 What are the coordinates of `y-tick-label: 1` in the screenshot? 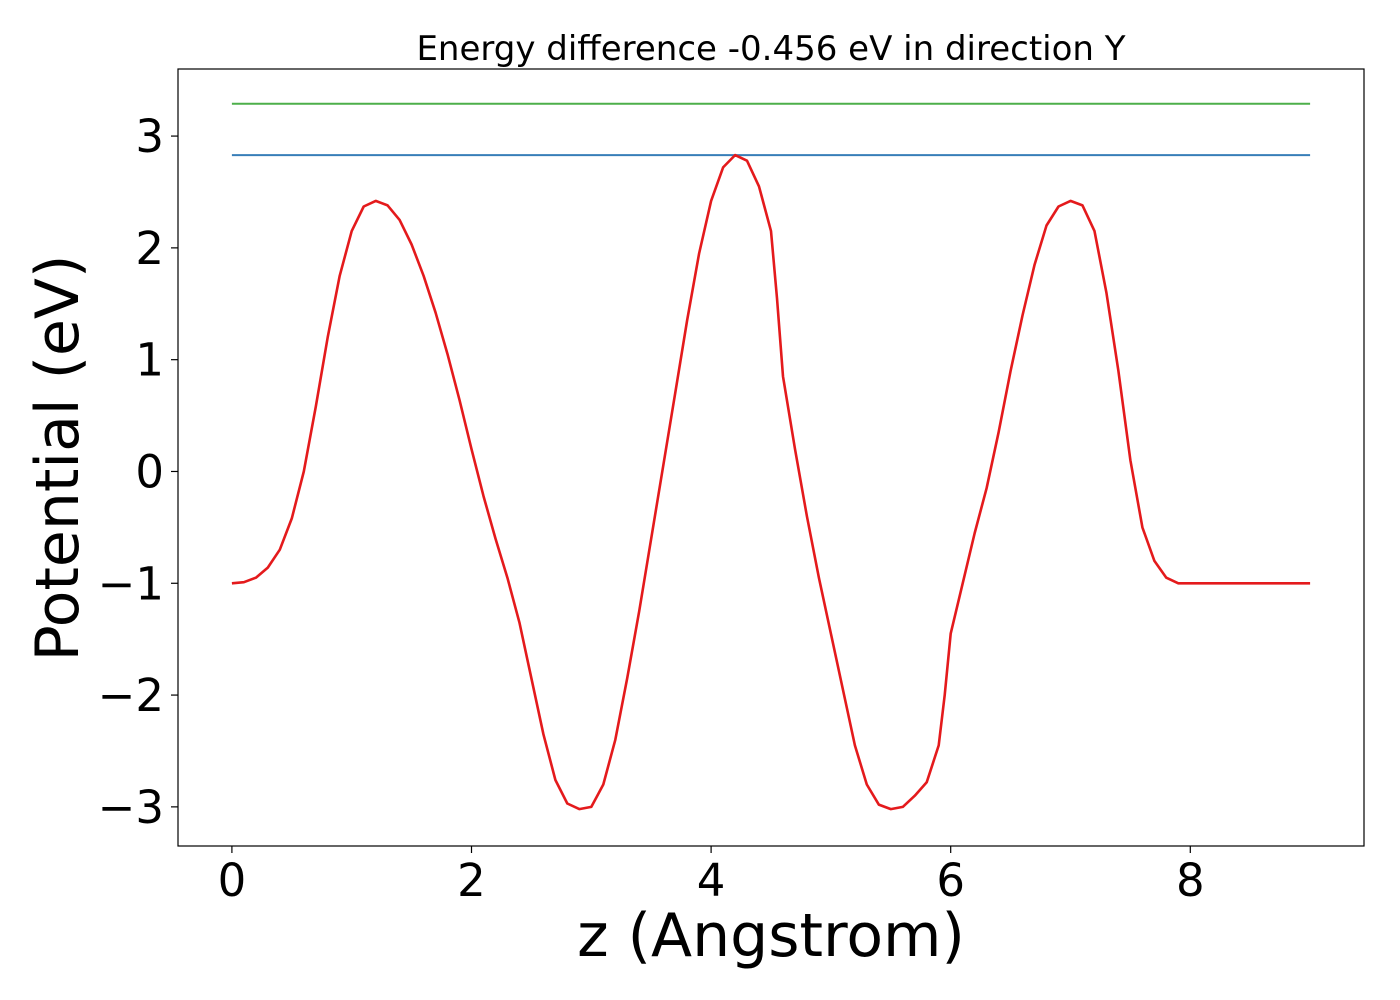 It's located at (149, 360).